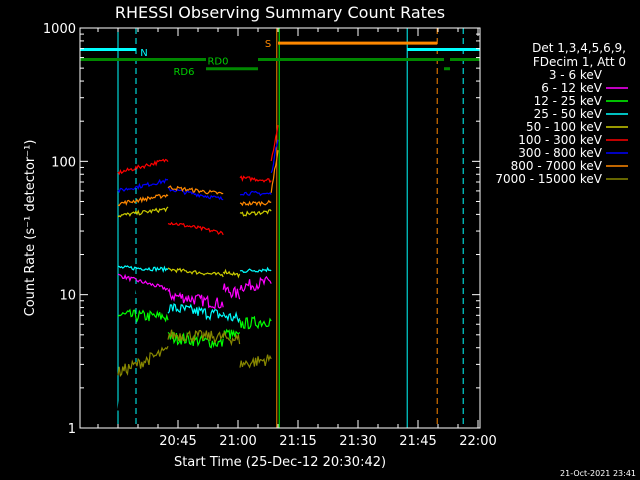 The width and height of the screenshot is (640, 480). What do you see at coordinates (237, 441) in the screenshot?
I see `x-tick-label-1: 21:00` at bounding box center [237, 441].